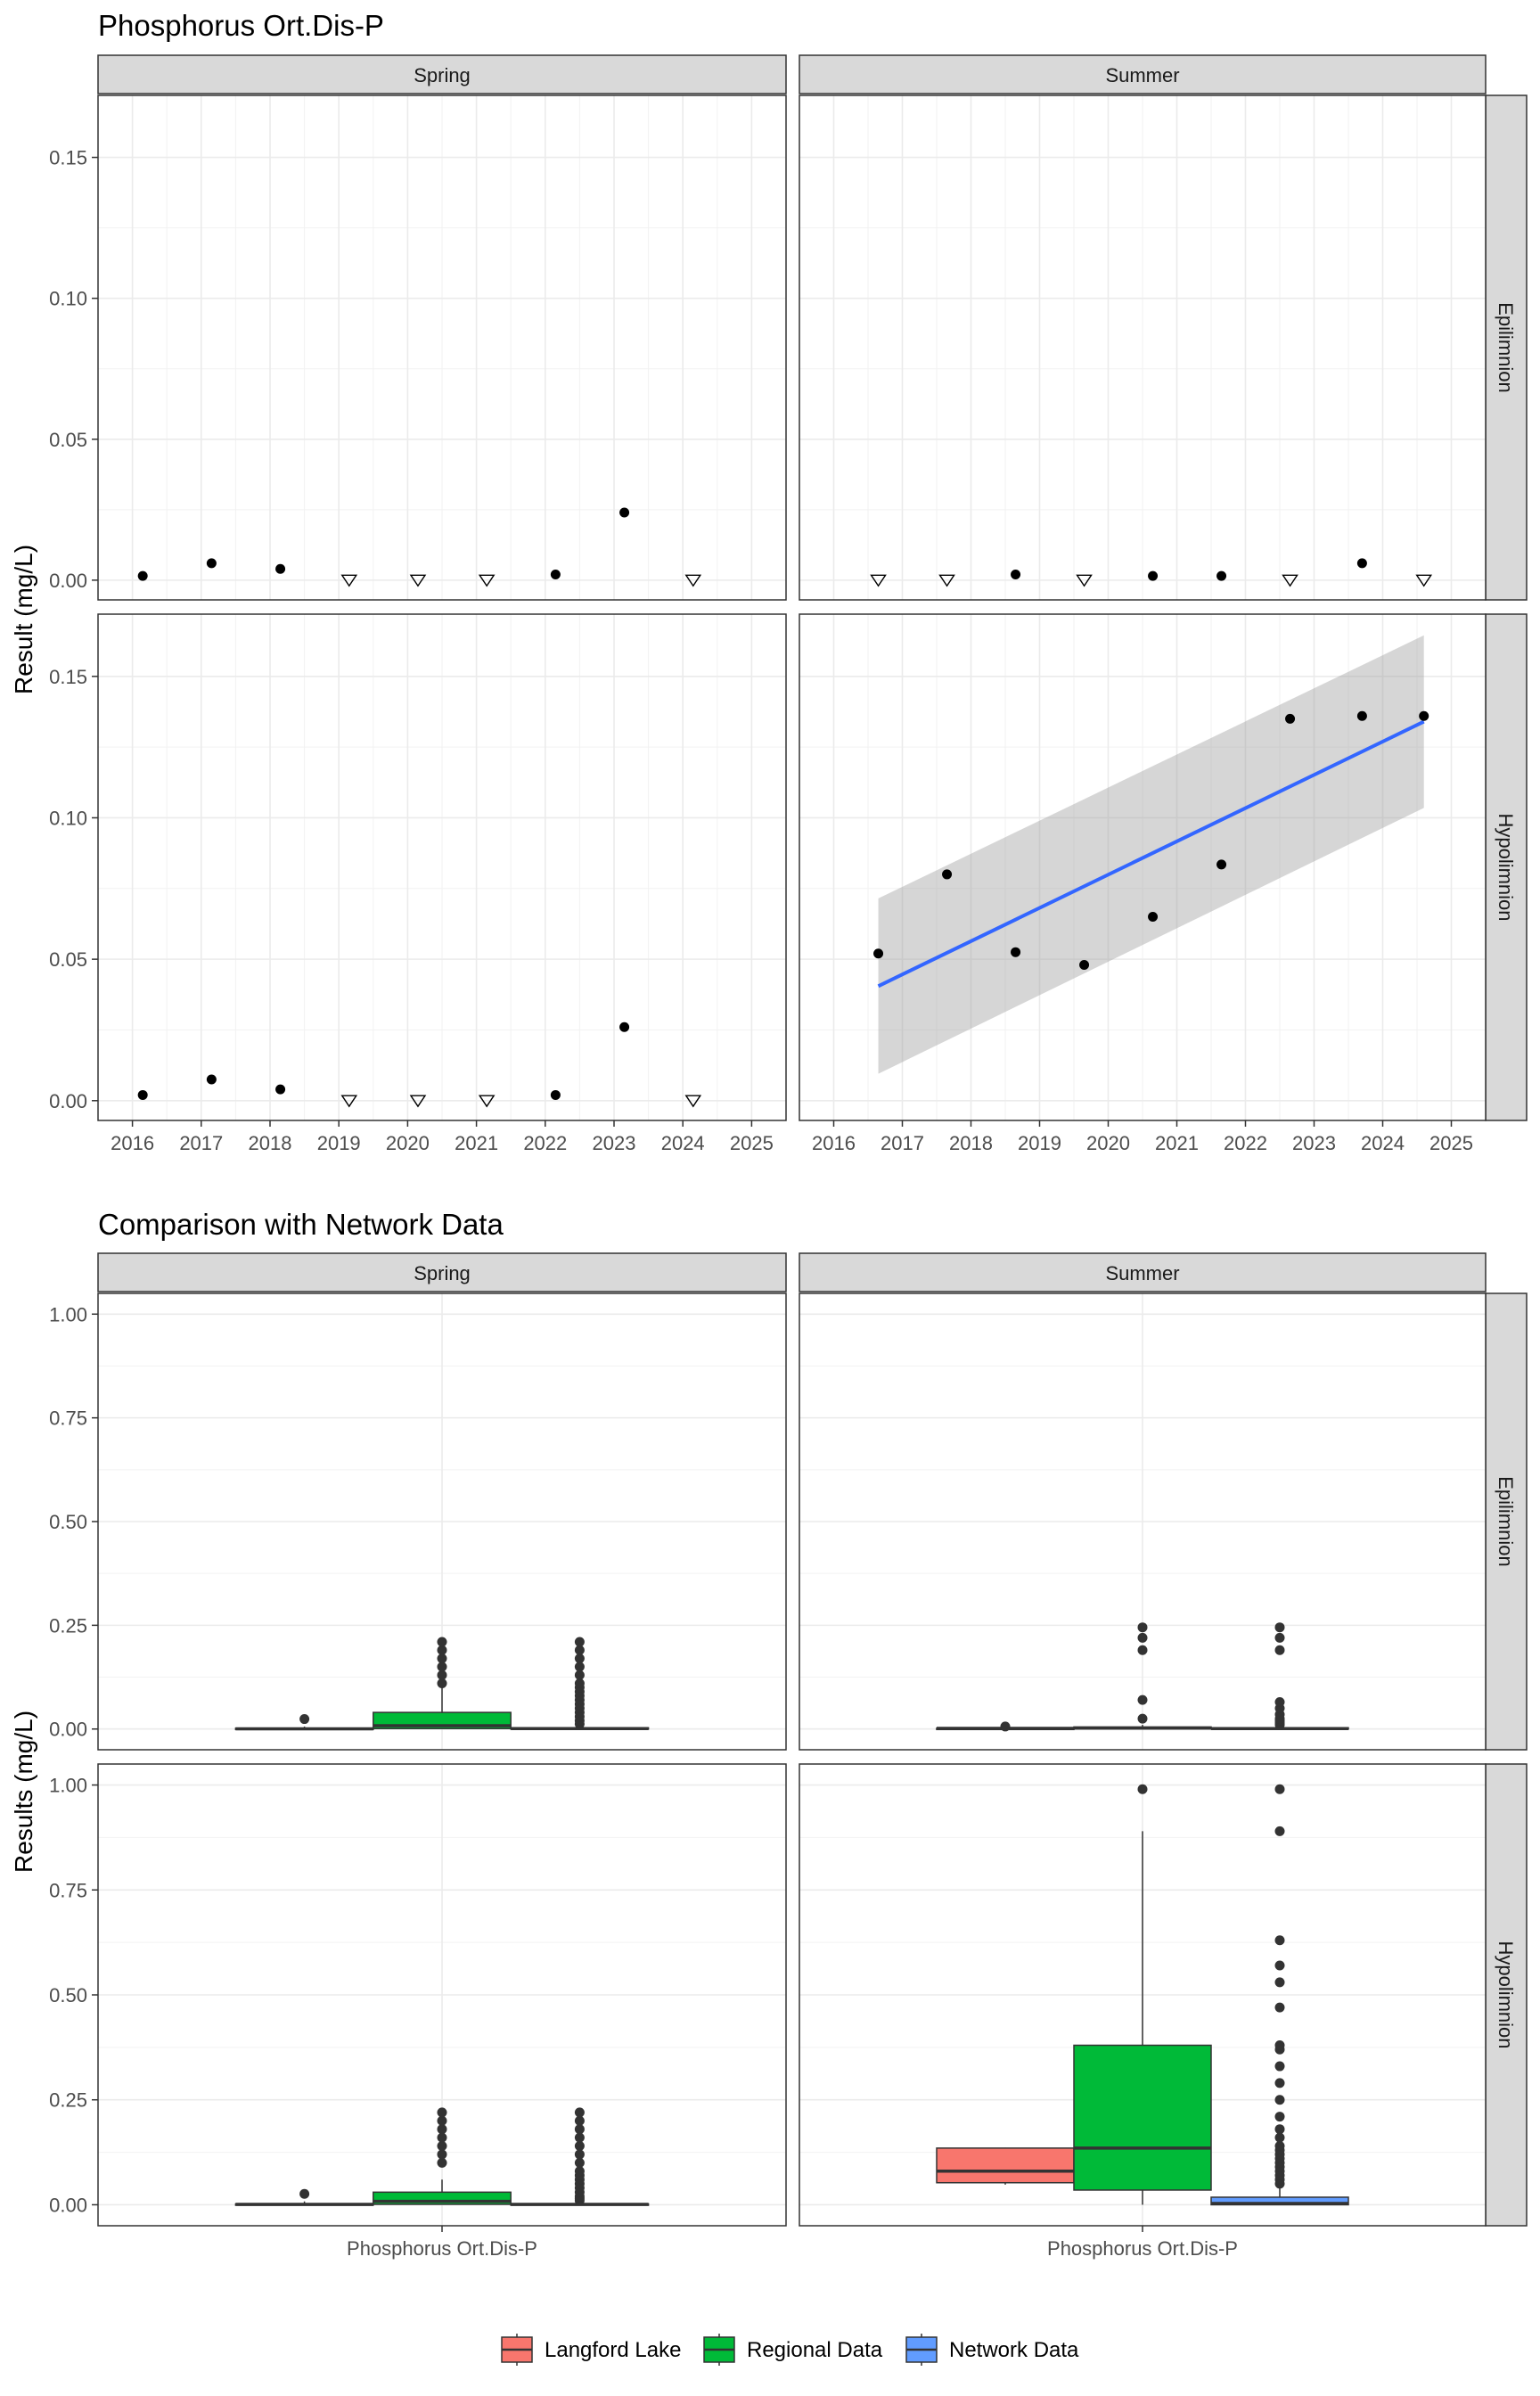  I want to click on scatter-y-axis-title: Result (mg/L), so click(23, 619).